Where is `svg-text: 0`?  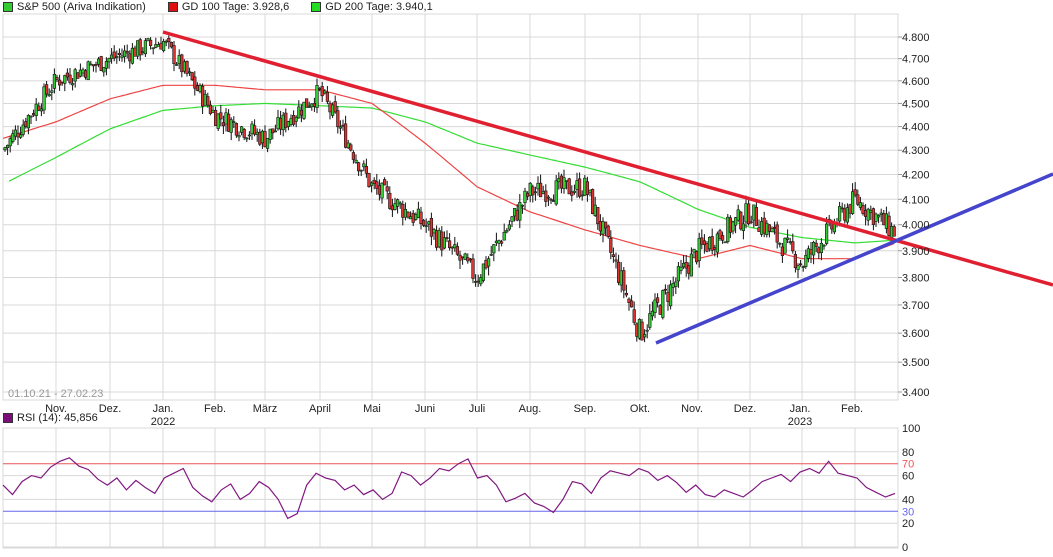
svg-text: 0 is located at coordinates (905, 548).